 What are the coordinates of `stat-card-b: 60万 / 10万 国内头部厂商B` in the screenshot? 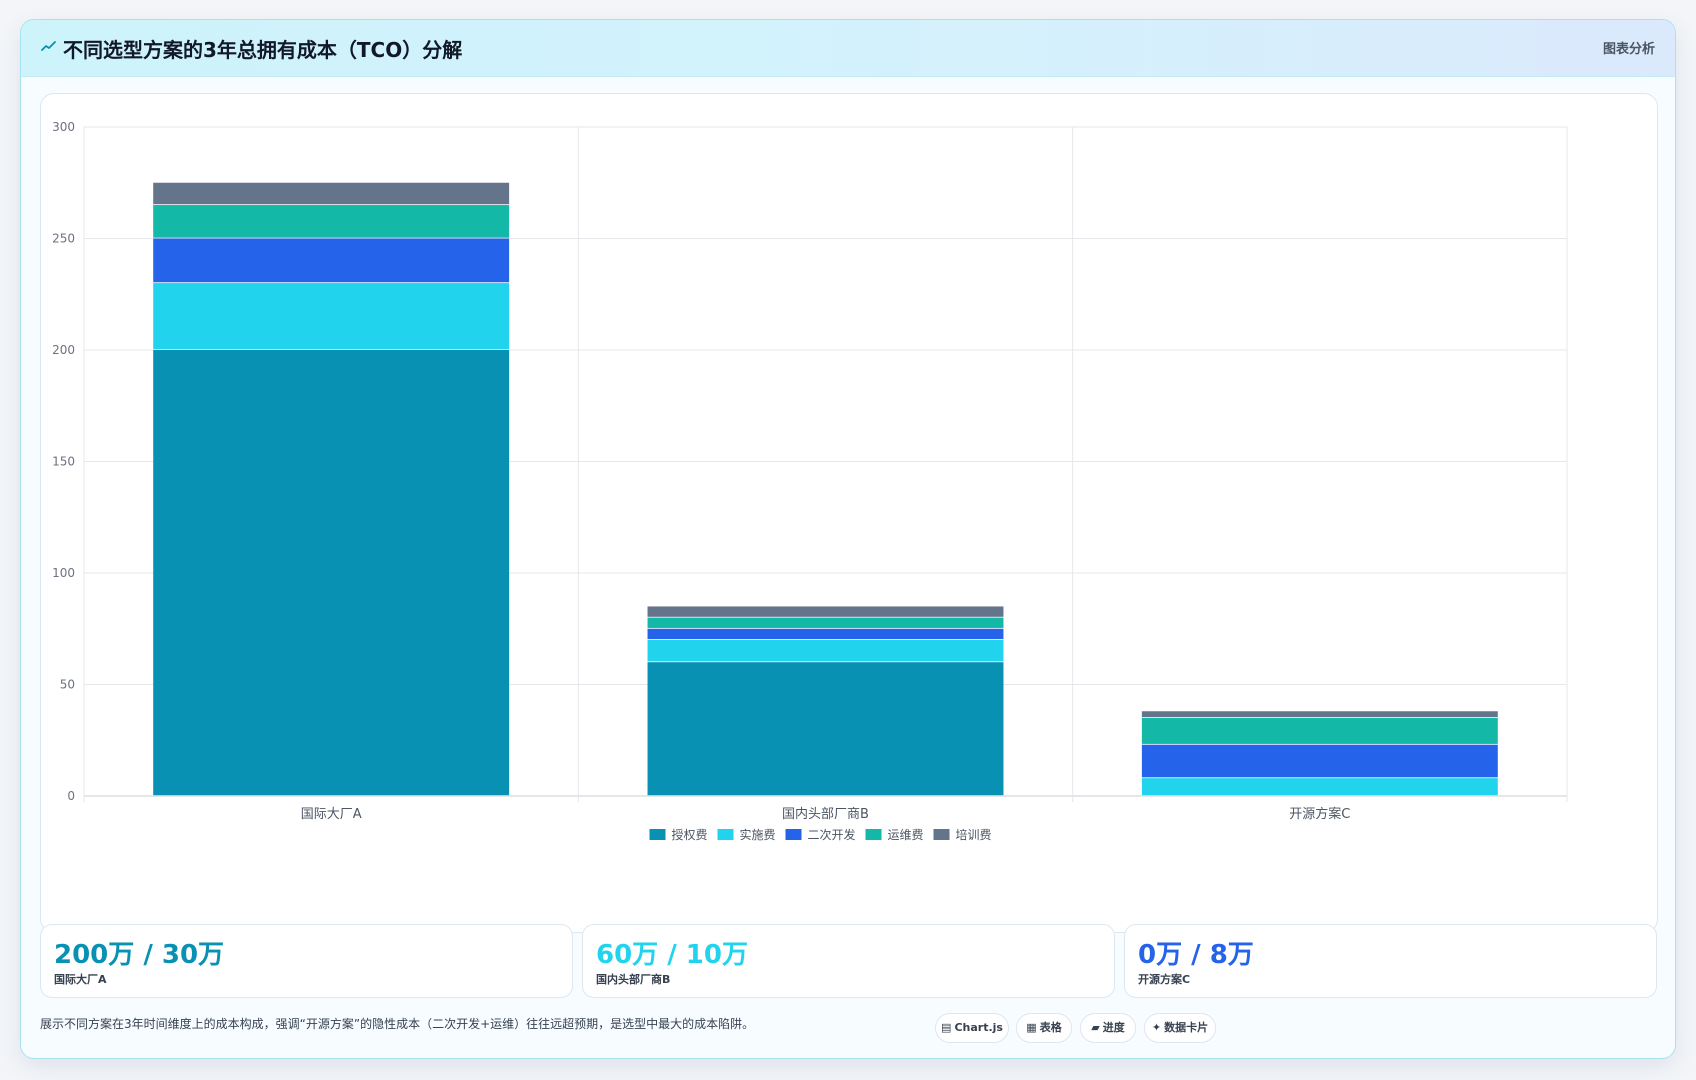 It's located at (848, 961).